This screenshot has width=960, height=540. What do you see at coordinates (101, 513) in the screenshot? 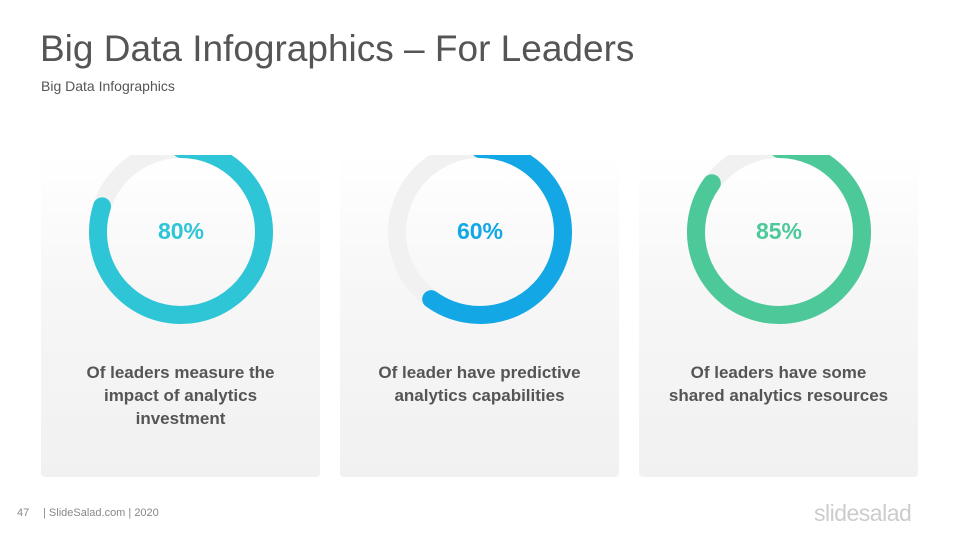
I see `source: | SlideSalad.com | 2020` at bounding box center [101, 513].